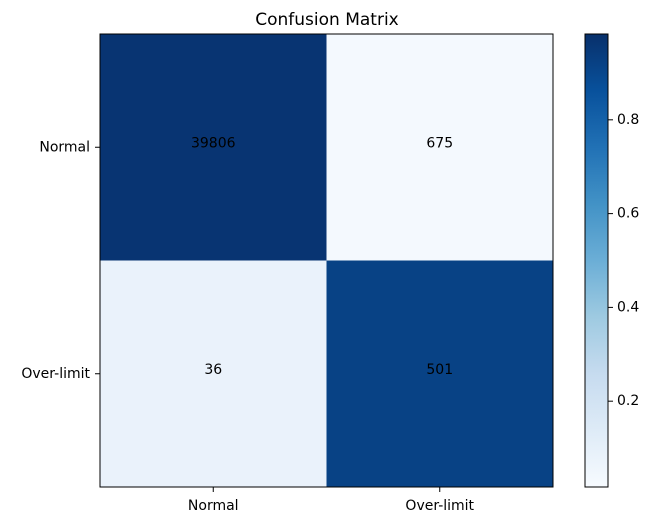 Image resolution: width=657 pixels, height=515 pixels. What do you see at coordinates (60, 260) in the screenshot?
I see `y-axis: Normal Over-limit` at bounding box center [60, 260].